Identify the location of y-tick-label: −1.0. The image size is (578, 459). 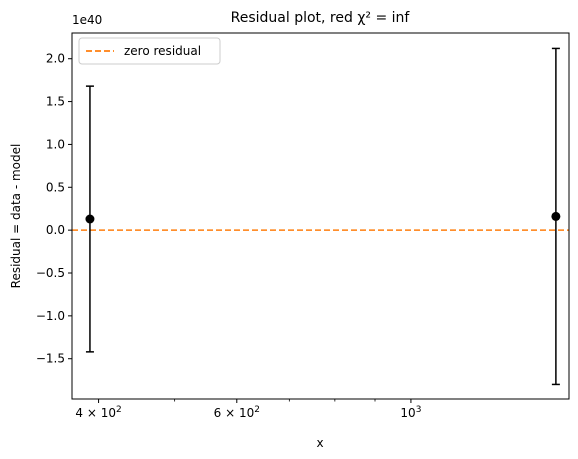
(50, 316).